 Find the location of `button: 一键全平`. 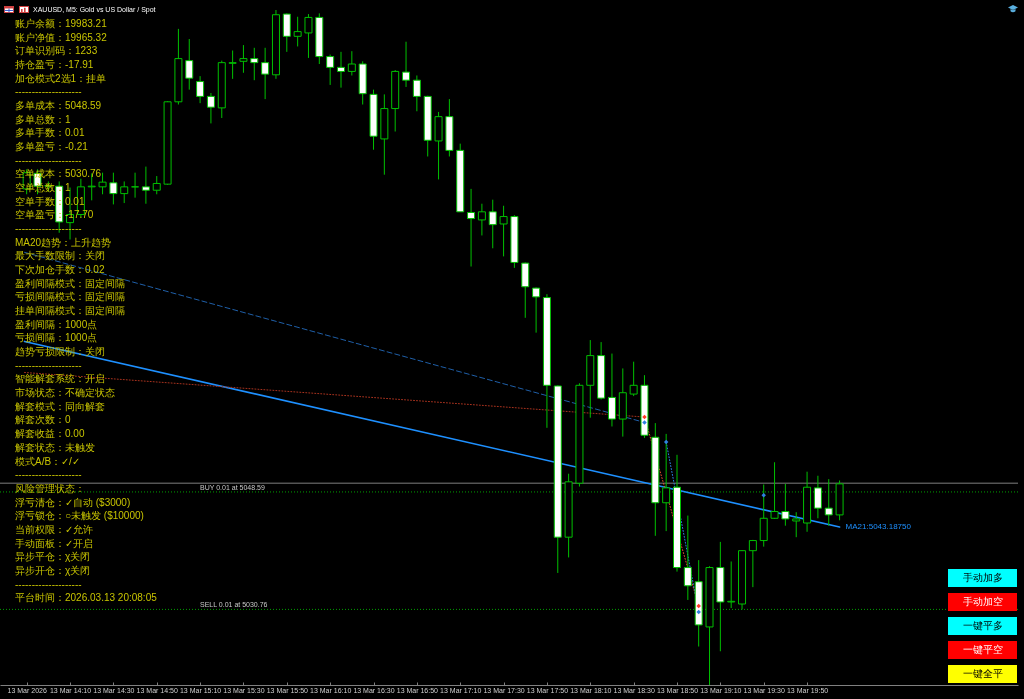

button: 一键全平 is located at coordinates (982, 674).